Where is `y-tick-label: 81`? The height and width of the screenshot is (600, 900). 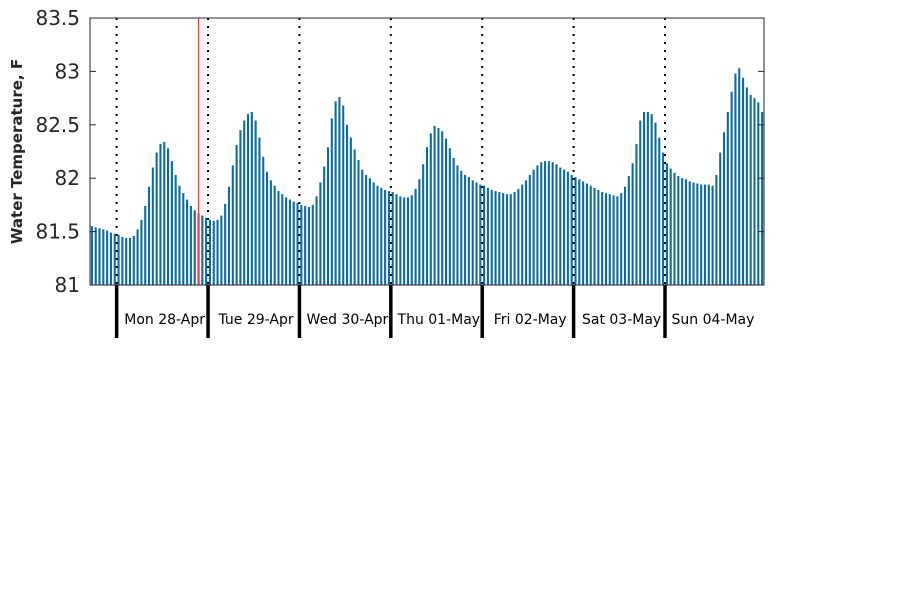 y-tick-label: 81 is located at coordinates (67, 285).